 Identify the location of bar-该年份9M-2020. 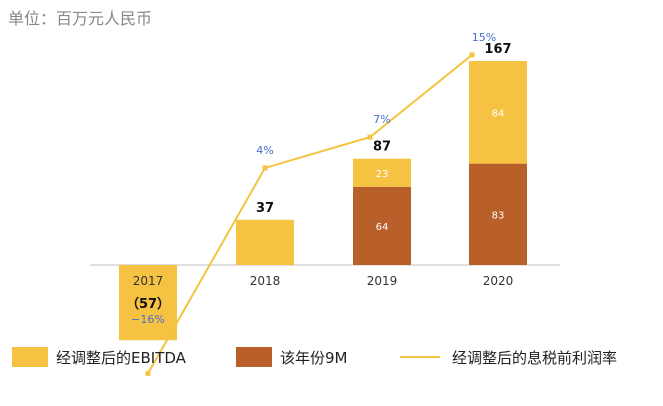
(498, 214).